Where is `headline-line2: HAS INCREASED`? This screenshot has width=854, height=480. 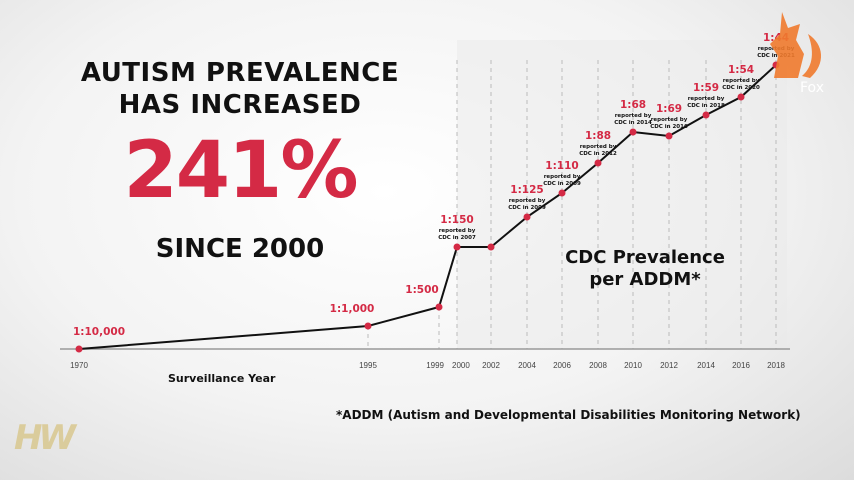
headline-line2: HAS INCREASED is located at coordinates (240, 105).